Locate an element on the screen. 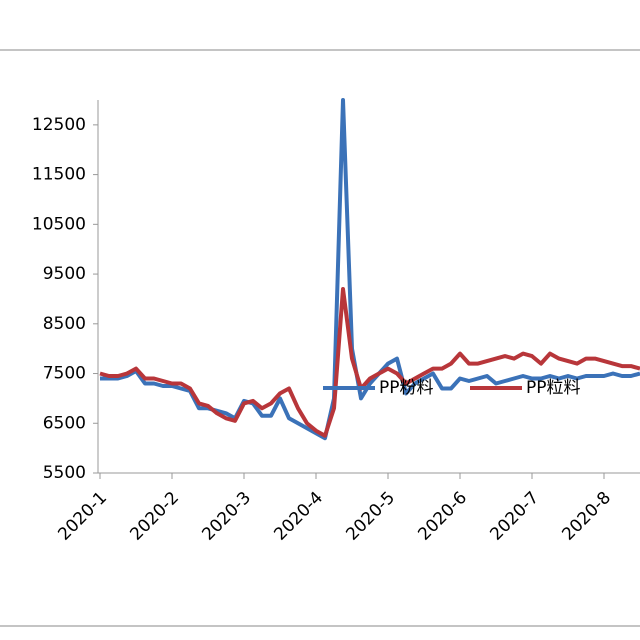  legend-label: PP粒料 is located at coordinates (553, 388).